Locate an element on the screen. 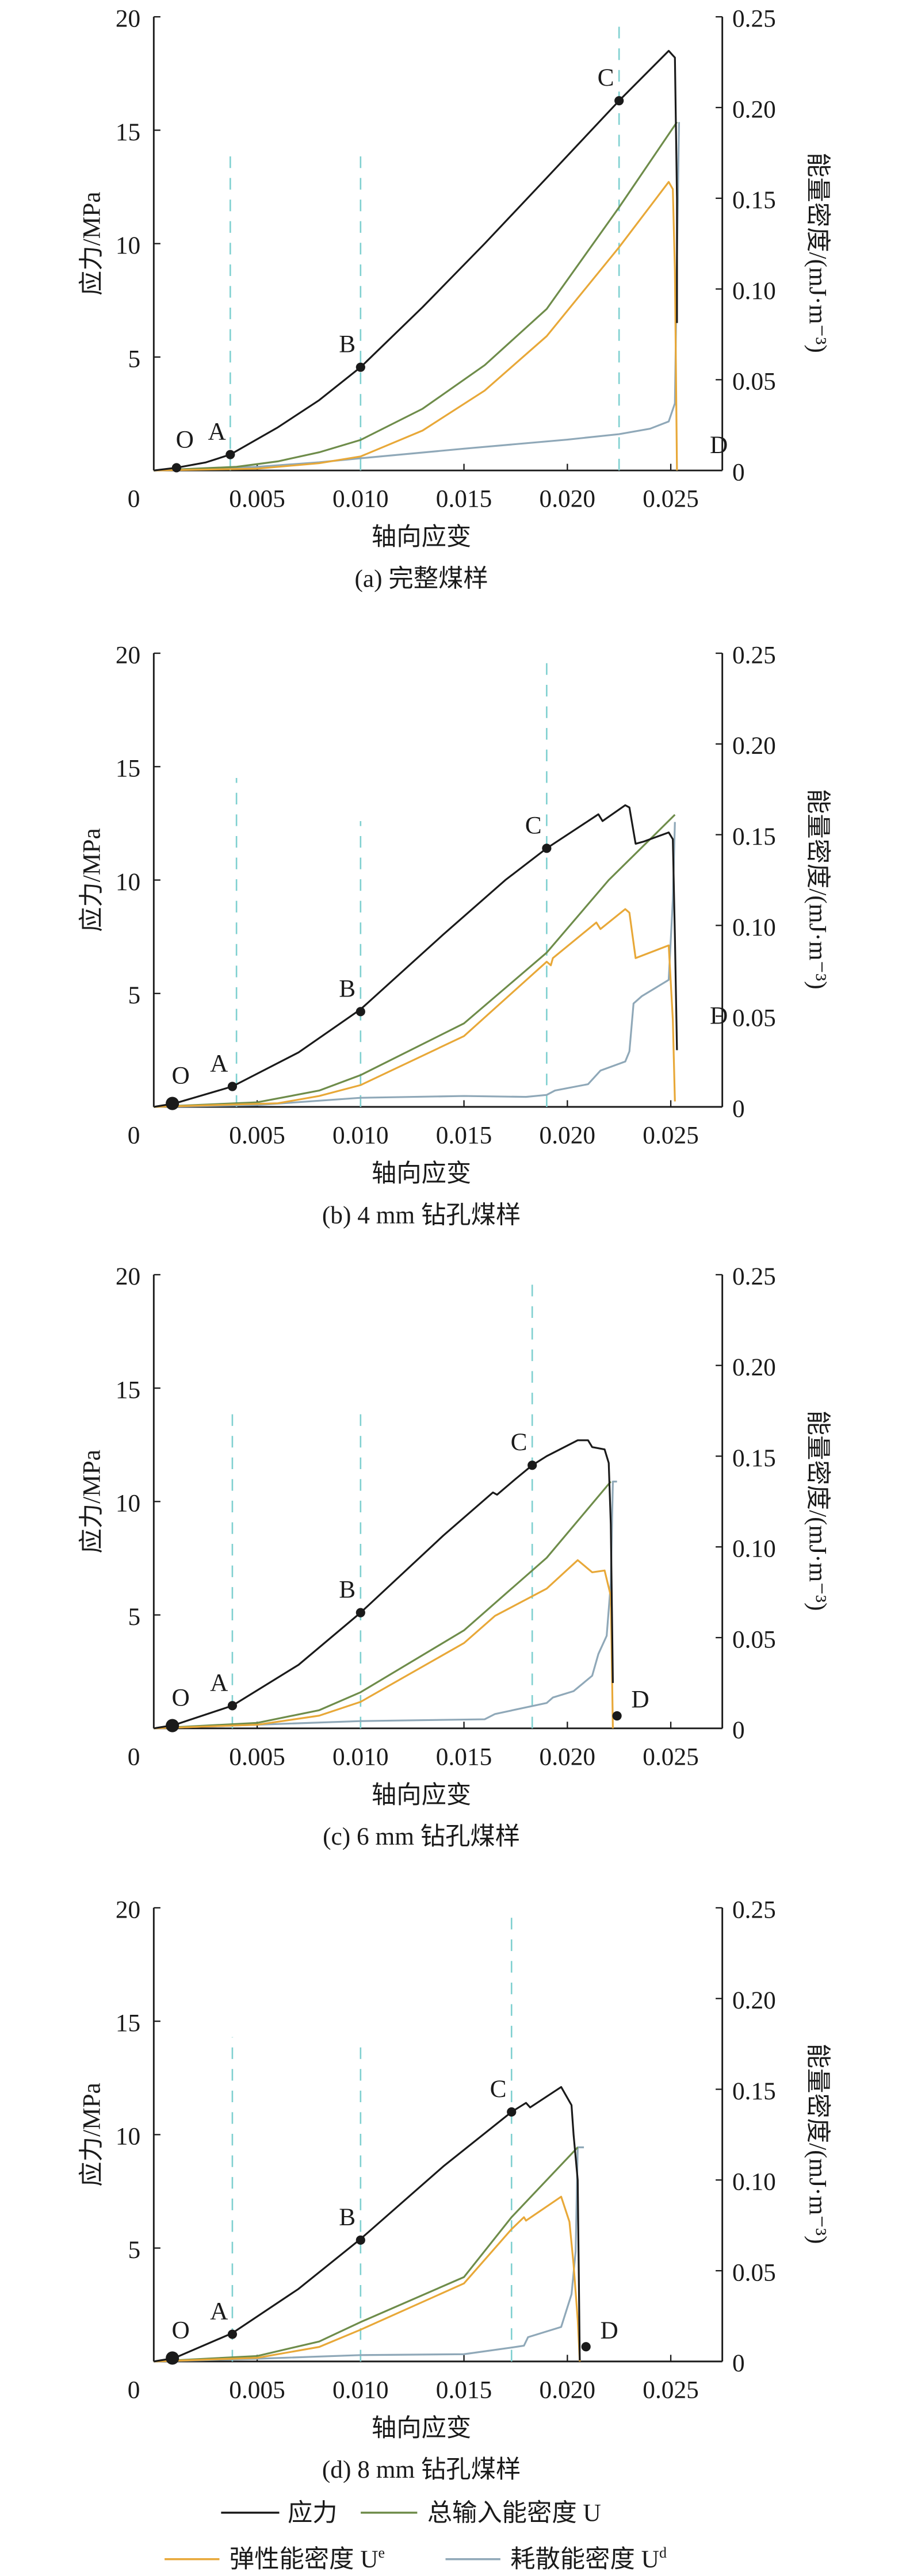  legend-elastic-base: 弹性能密度 U is located at coordinates (304, 2559).